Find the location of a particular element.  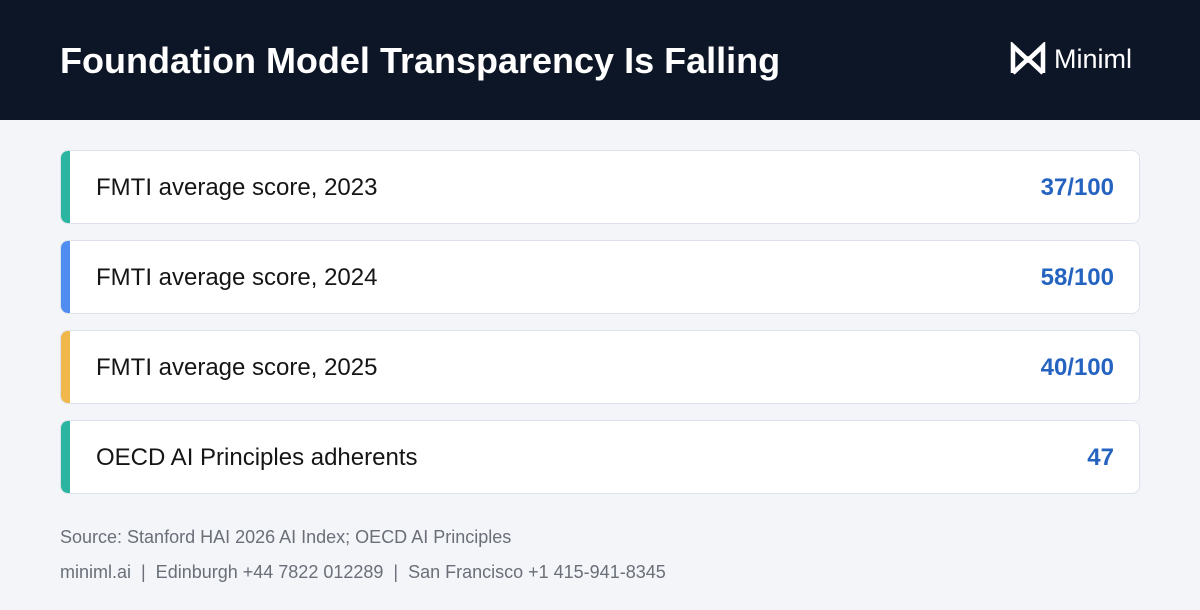

brand: Miniml is located at coordinates (1071, 59).